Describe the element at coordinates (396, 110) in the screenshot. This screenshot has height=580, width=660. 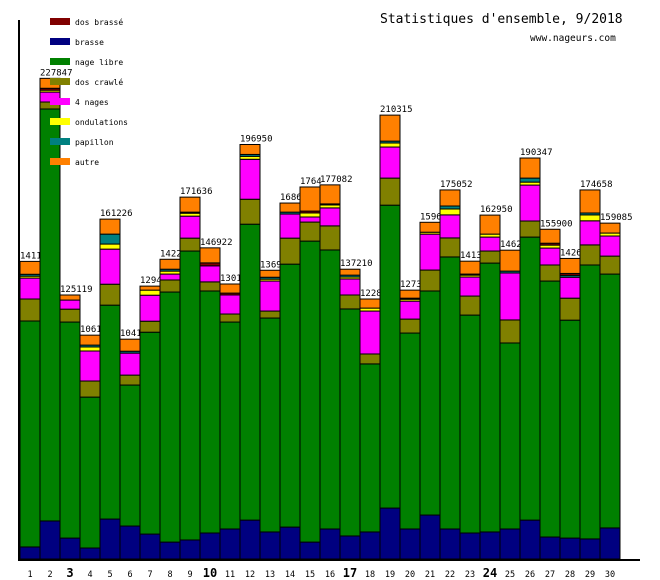
I see `total-label: 210315` at that location.